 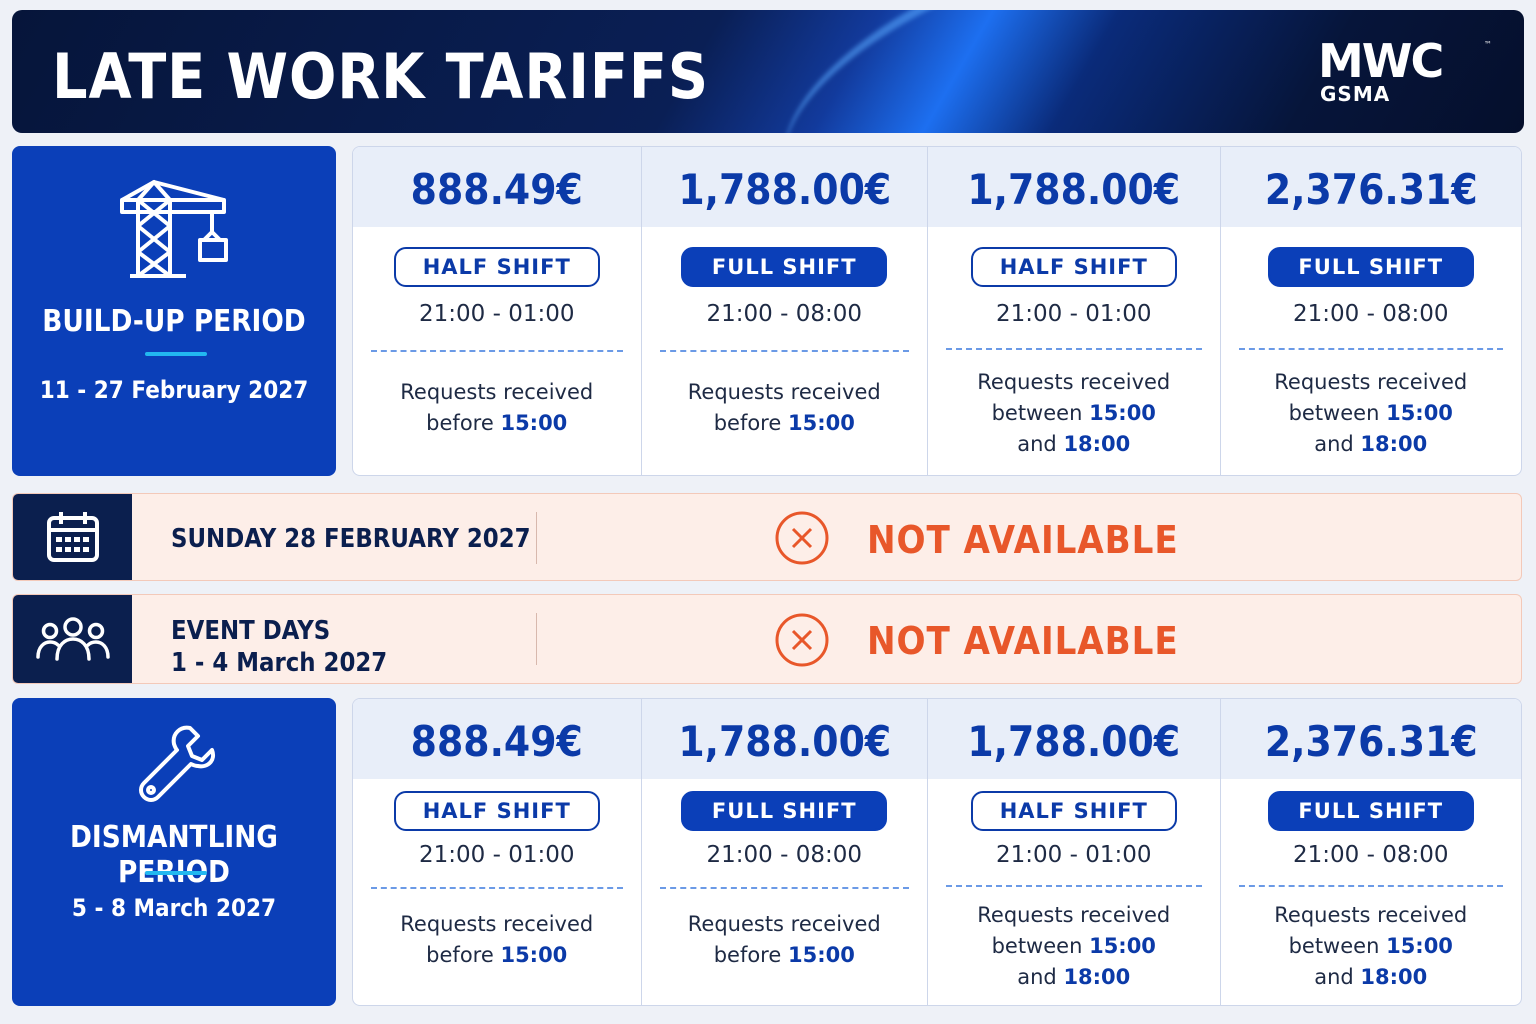 I want to click on page-title: LATE WORK TARIFFS, so click(x=380, y=76).